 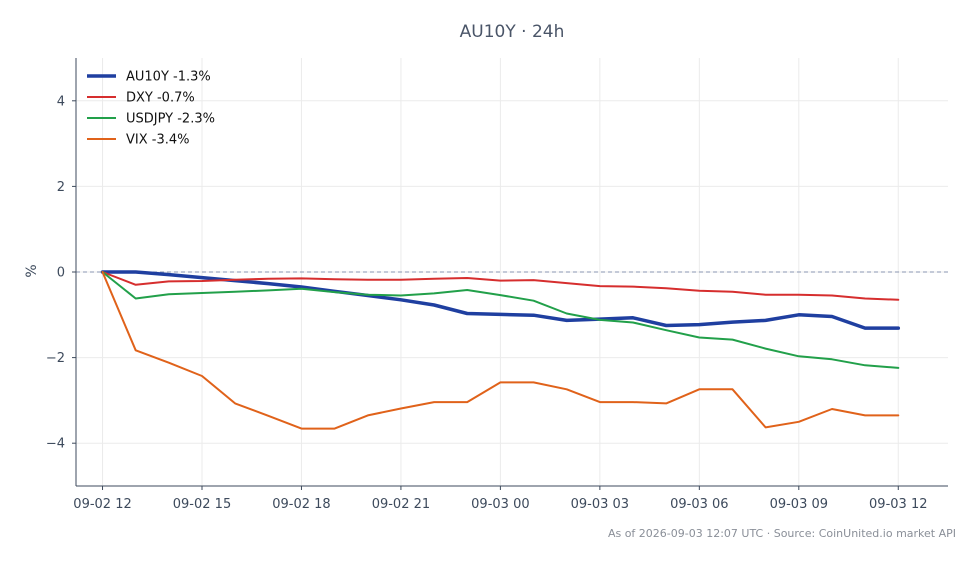 I want to click on x-tick-label: 09-03 06, so click(x=699, y=504).